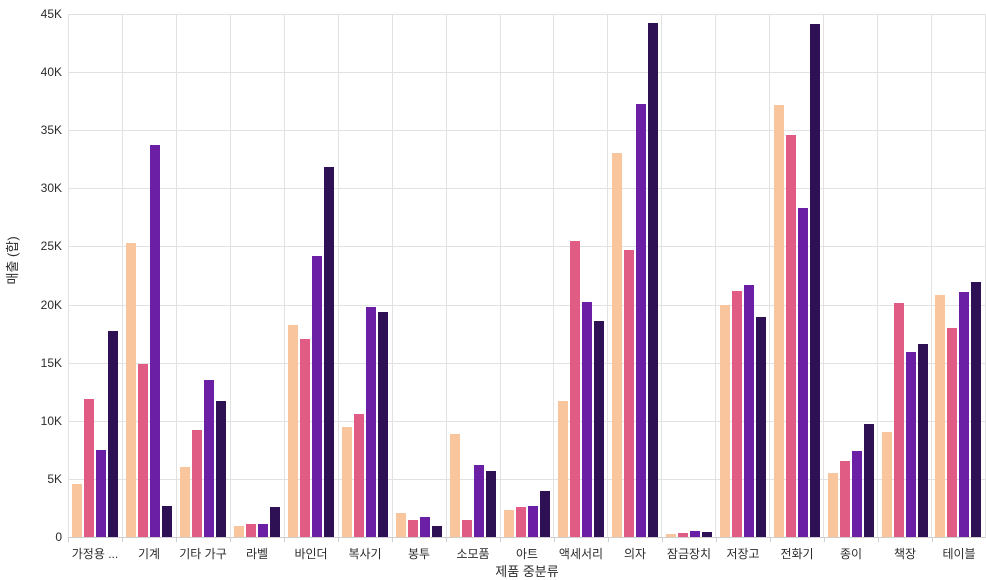  What do you see at coordinates (527, 571) in the screenshot?
I see `x-axis-title: 제품 중분류` at bounding box center [527, 571].